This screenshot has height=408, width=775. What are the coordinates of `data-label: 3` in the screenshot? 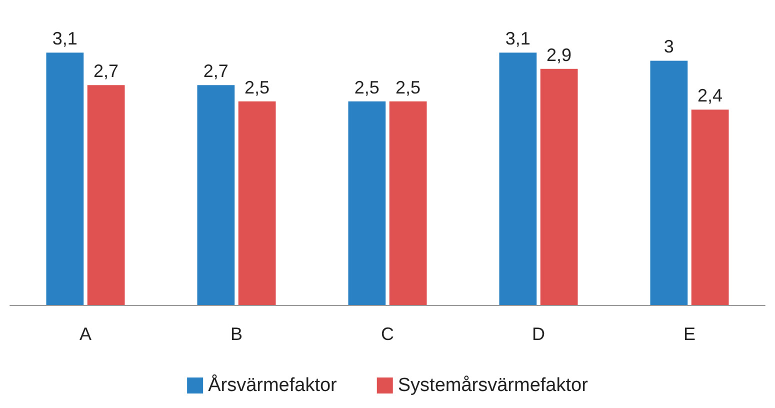 It's located at (669, 46).